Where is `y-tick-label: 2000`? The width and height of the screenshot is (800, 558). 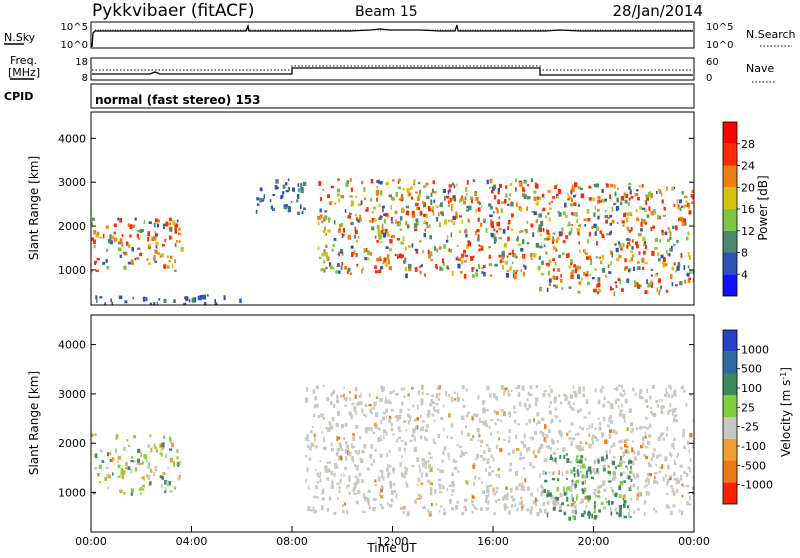
y-tick-label: 2000 is located at coordinates (72, 443).